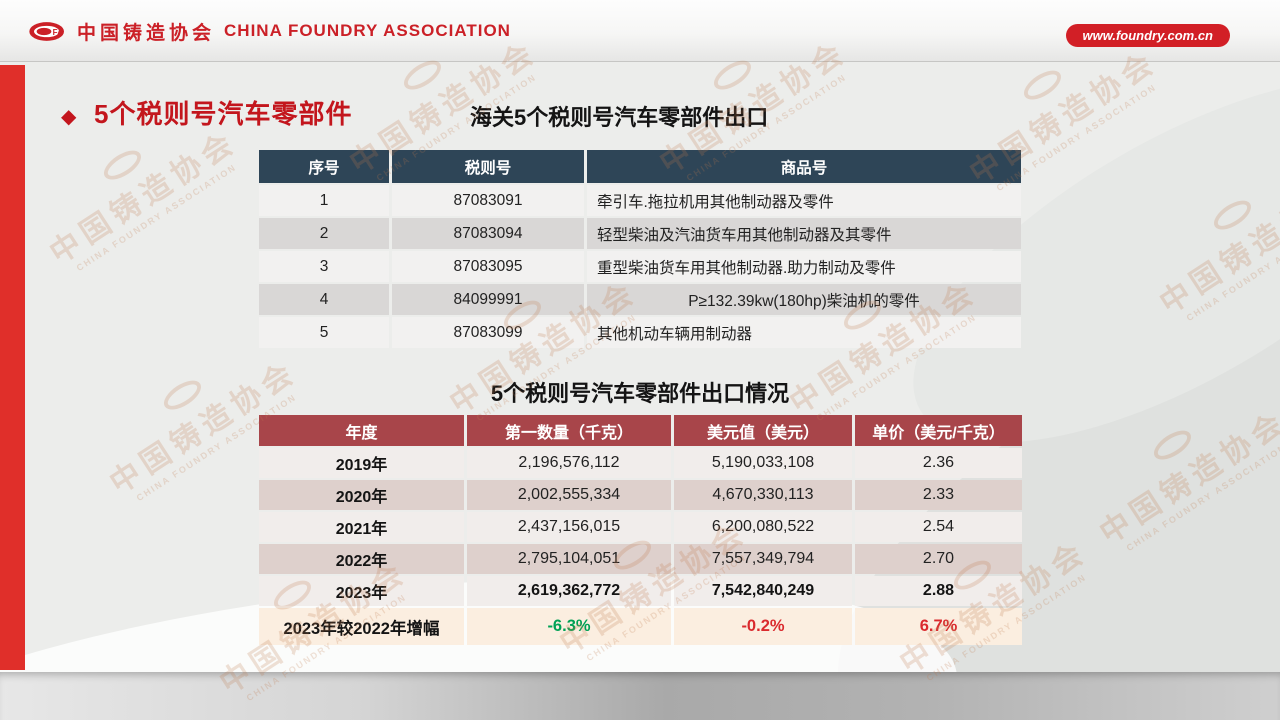 The width and height of the screenshot is (1280, 720). I want to click on table2-usd: 6,200,080,522, so click(763, 527).